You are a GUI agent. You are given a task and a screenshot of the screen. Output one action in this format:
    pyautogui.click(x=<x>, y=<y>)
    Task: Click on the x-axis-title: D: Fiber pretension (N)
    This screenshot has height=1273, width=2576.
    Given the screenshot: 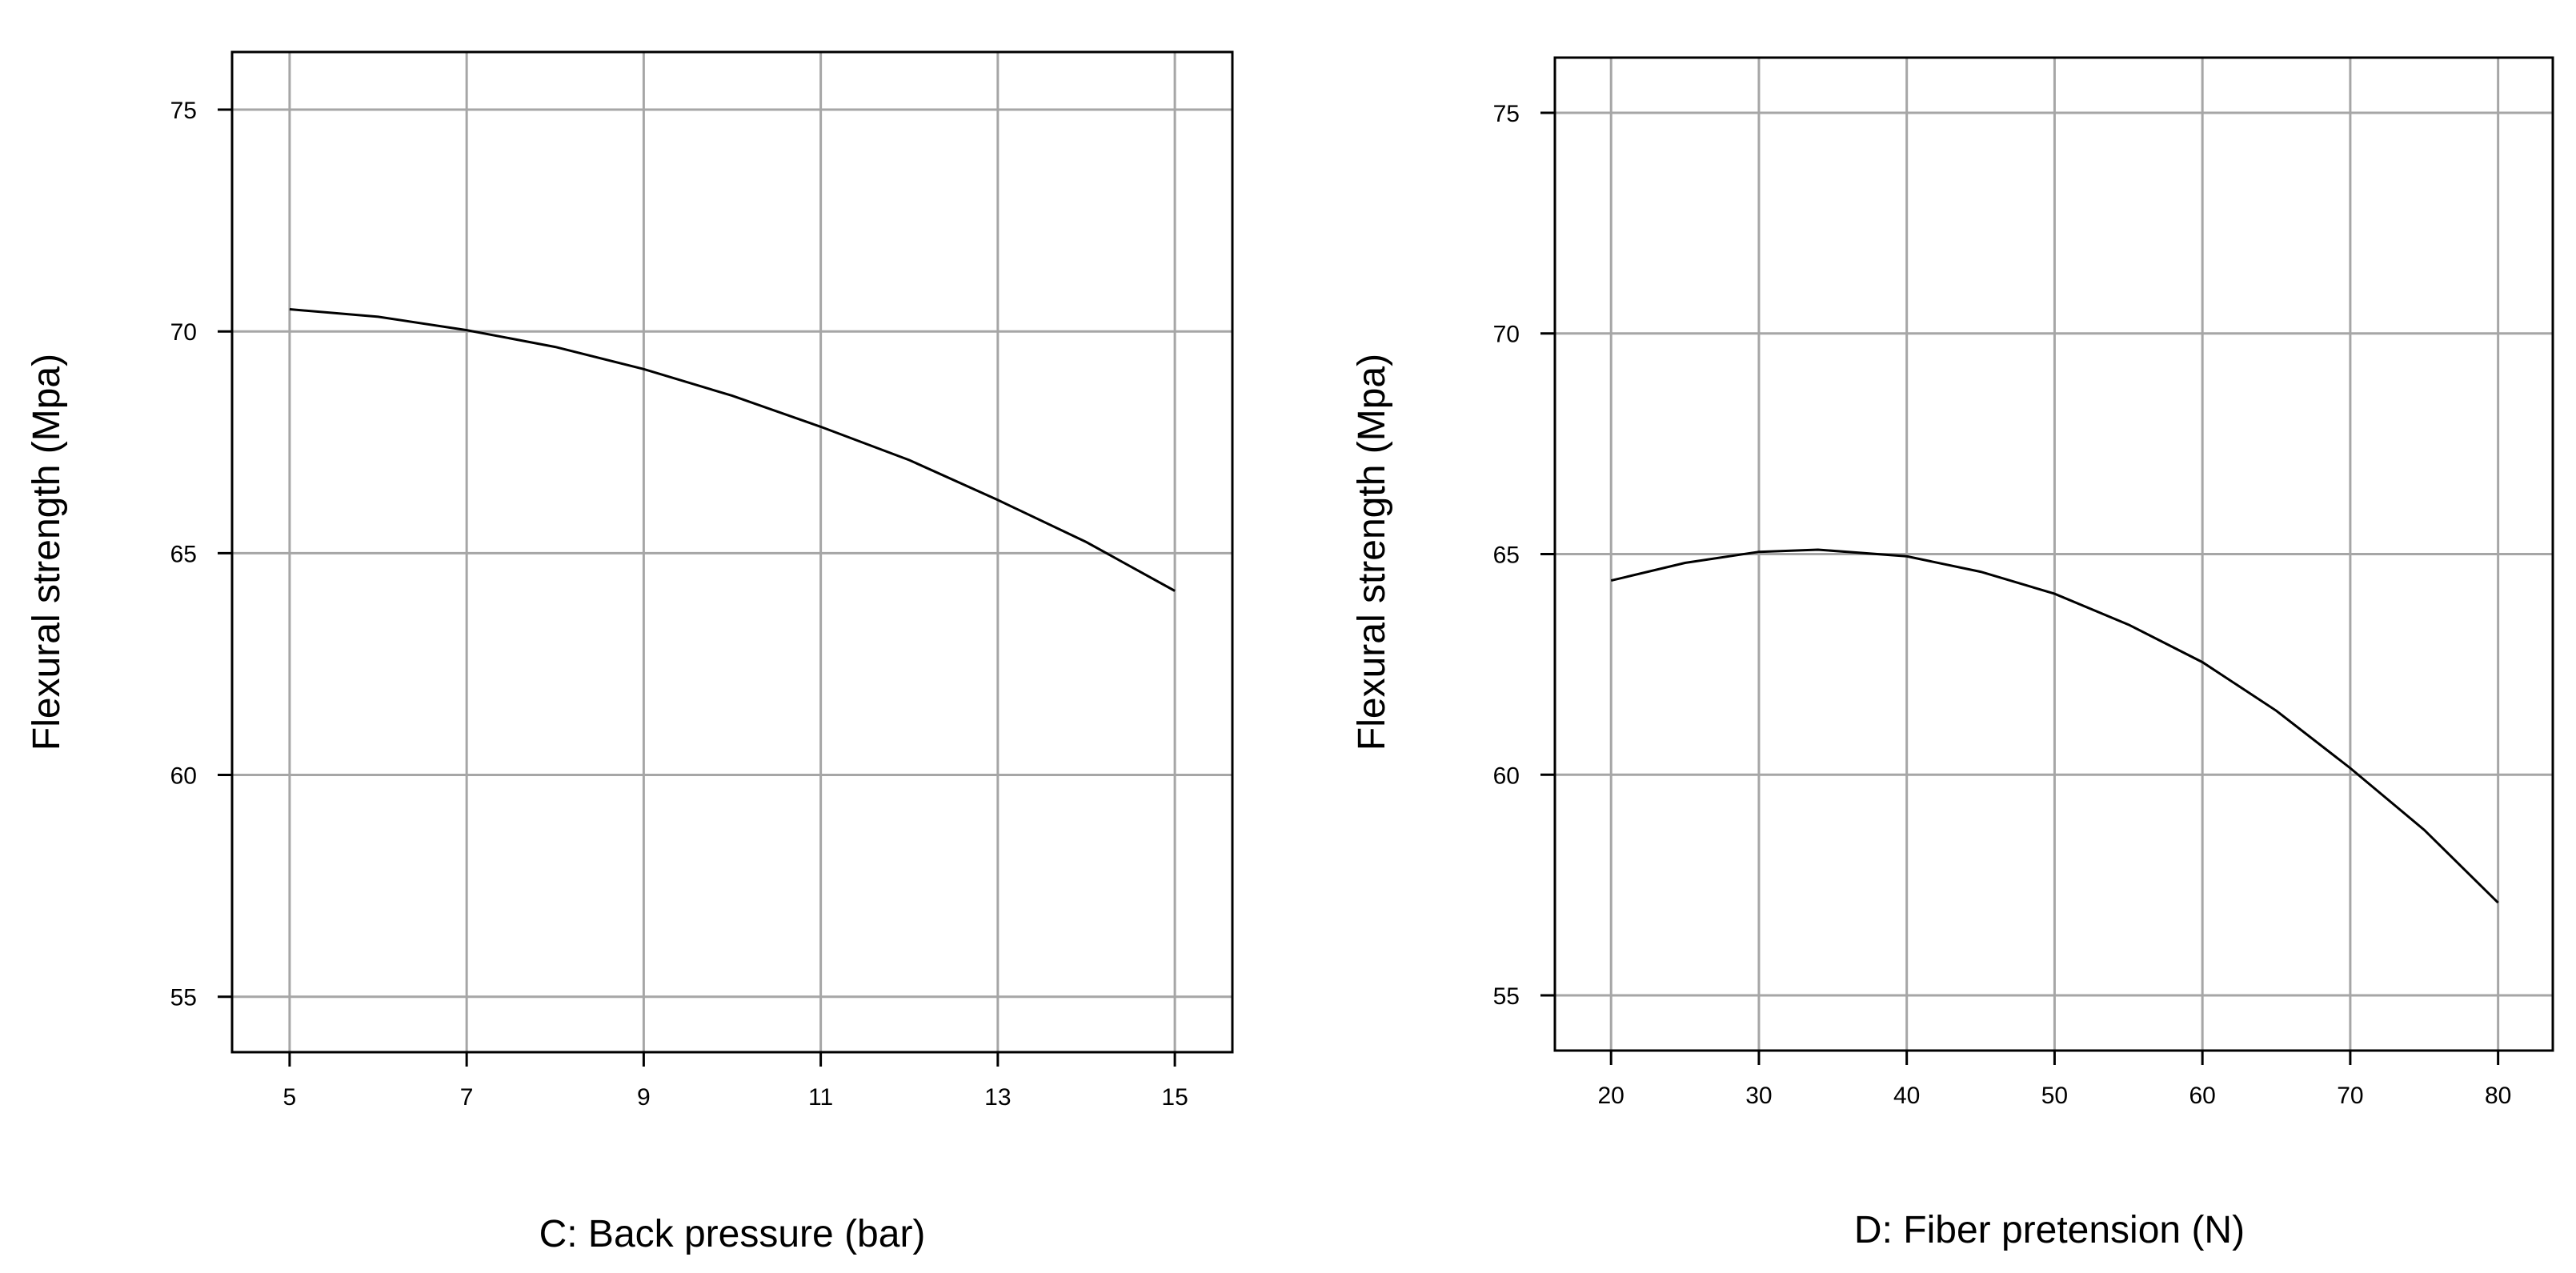 What is the action you would take?
    pyautogui.click(x=2049, y=1230)
    